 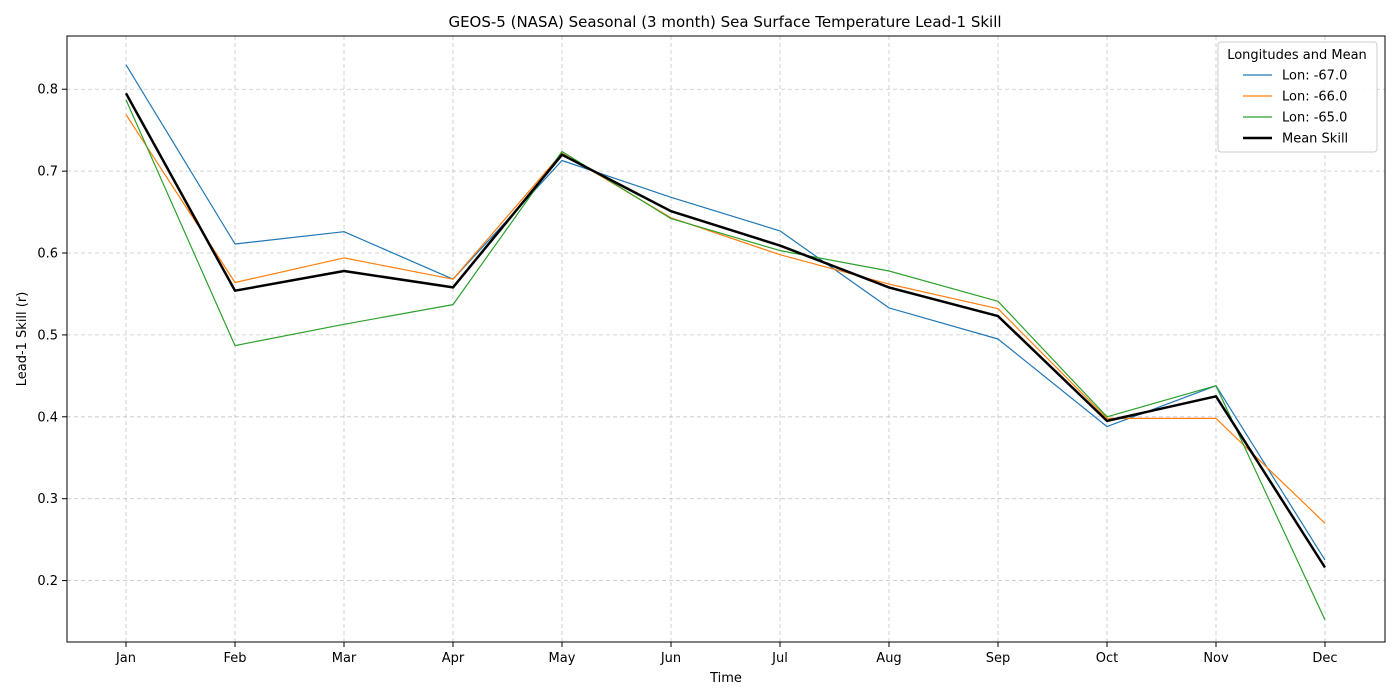 I want to click on x-tick-label: Nov, so click(x=1216, y=658).